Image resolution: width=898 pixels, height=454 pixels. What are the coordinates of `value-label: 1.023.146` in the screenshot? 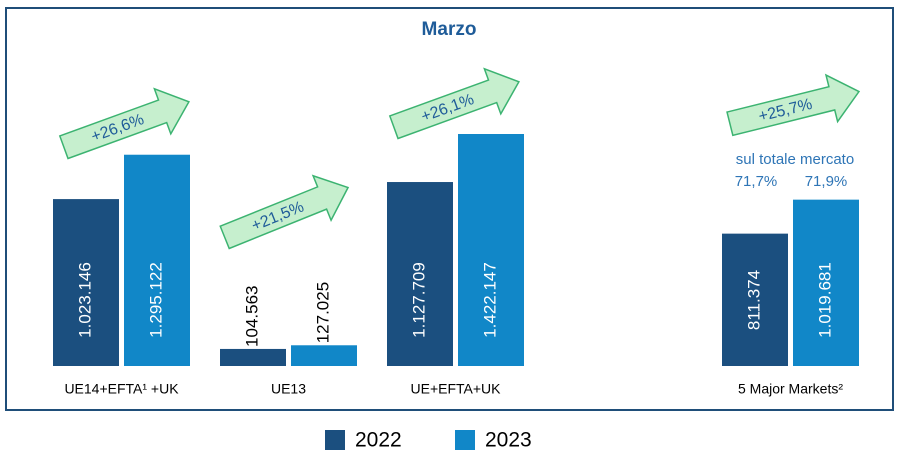 It's located at (84, 300).